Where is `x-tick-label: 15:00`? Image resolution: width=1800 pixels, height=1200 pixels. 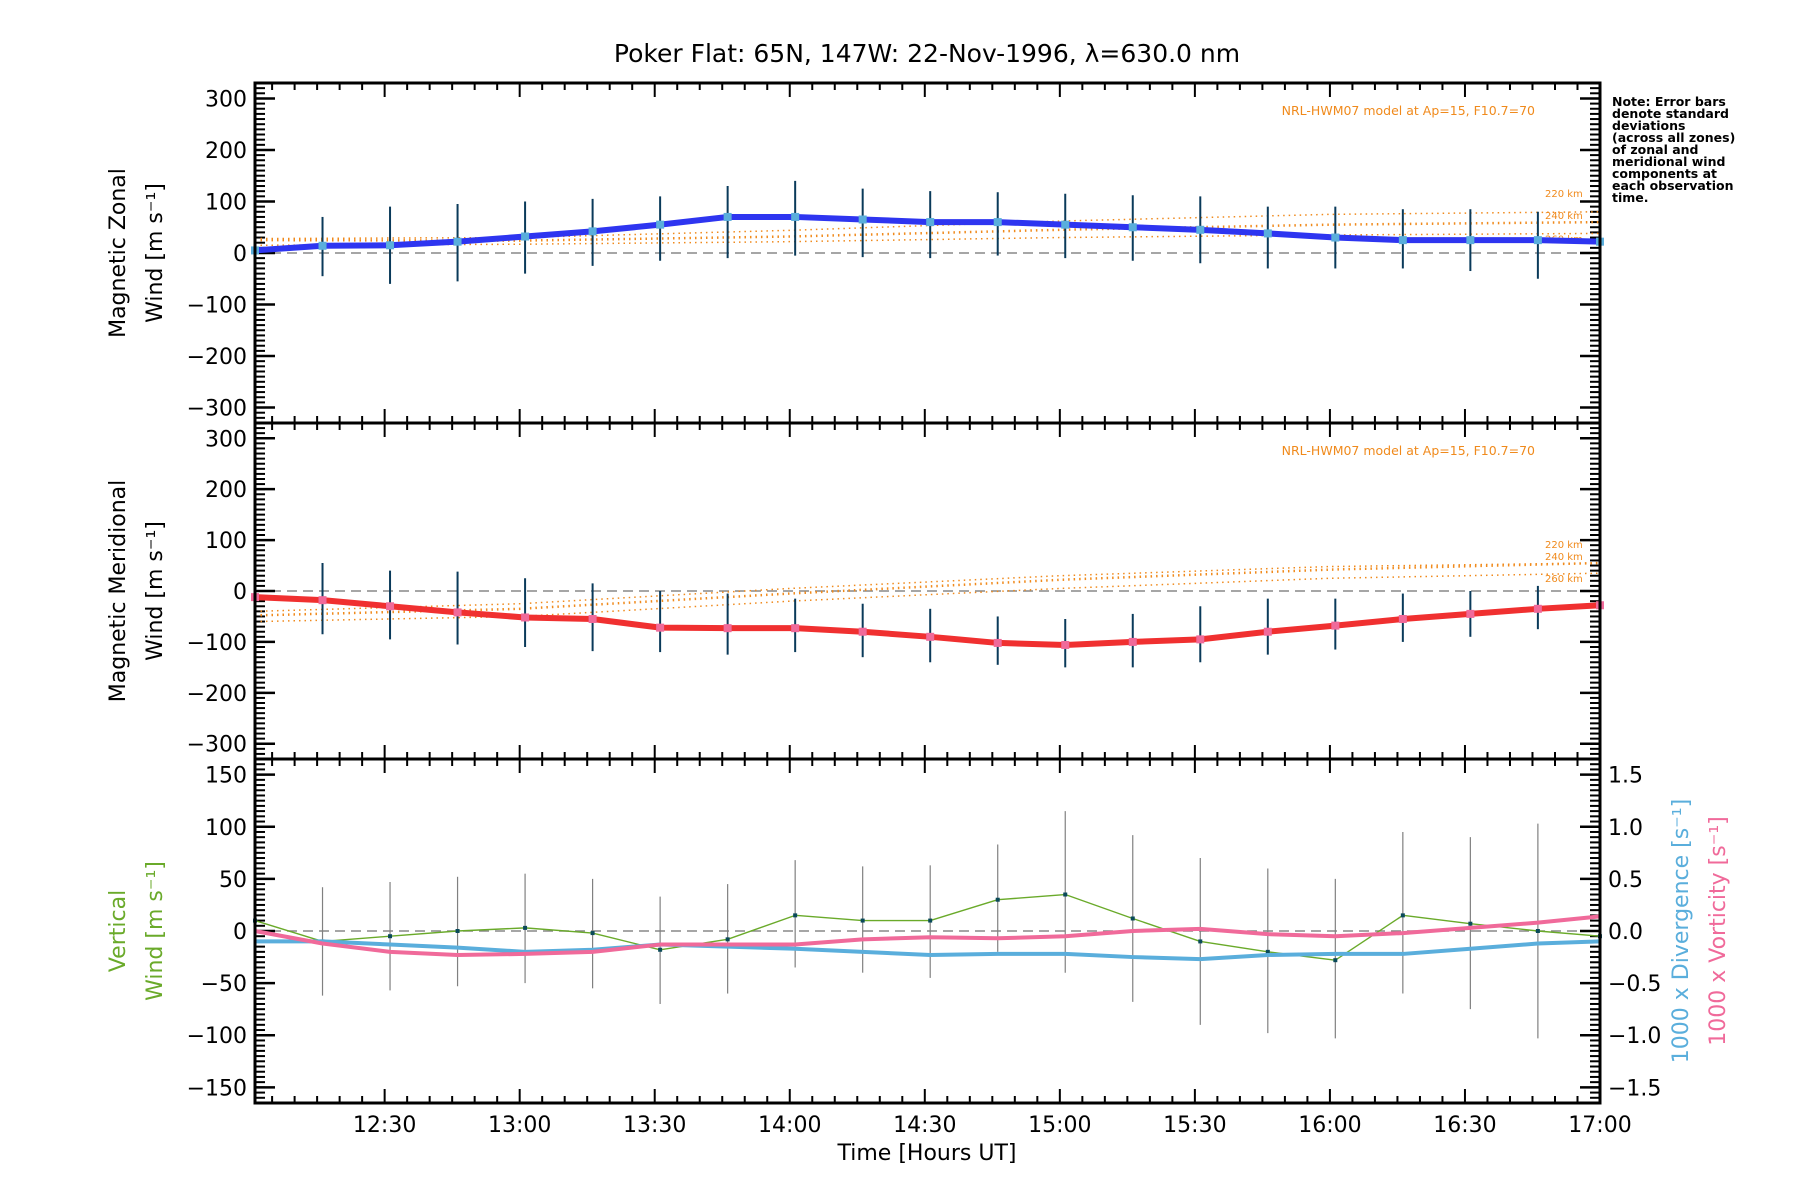 x-tick-label: 15:00 is located at coordinates (1059, 1125).